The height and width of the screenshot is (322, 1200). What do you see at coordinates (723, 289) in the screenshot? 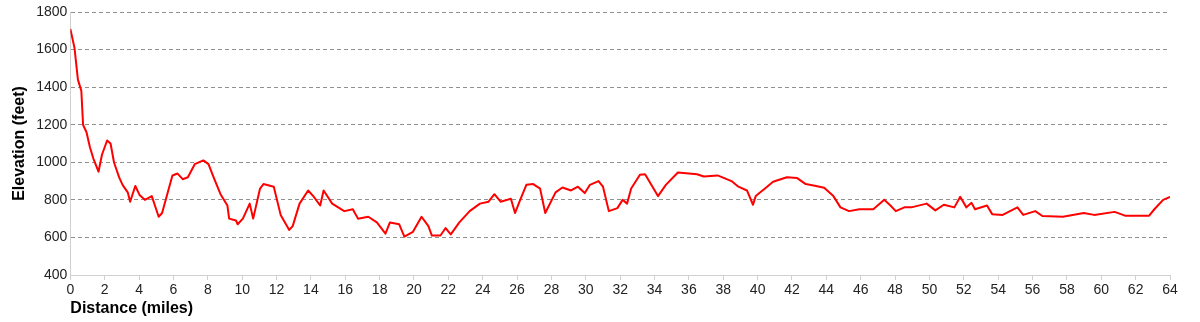
I see `x-tick-label: 38` at bounding box center [723, 289].